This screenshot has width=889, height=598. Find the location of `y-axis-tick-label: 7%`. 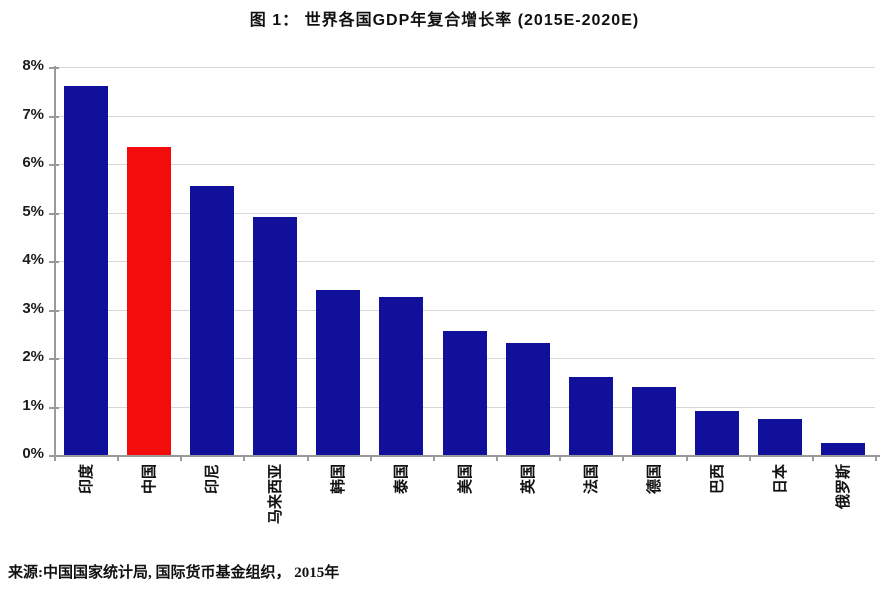

y-axis-tick-label: 7% is located at coordinates (33, 114).